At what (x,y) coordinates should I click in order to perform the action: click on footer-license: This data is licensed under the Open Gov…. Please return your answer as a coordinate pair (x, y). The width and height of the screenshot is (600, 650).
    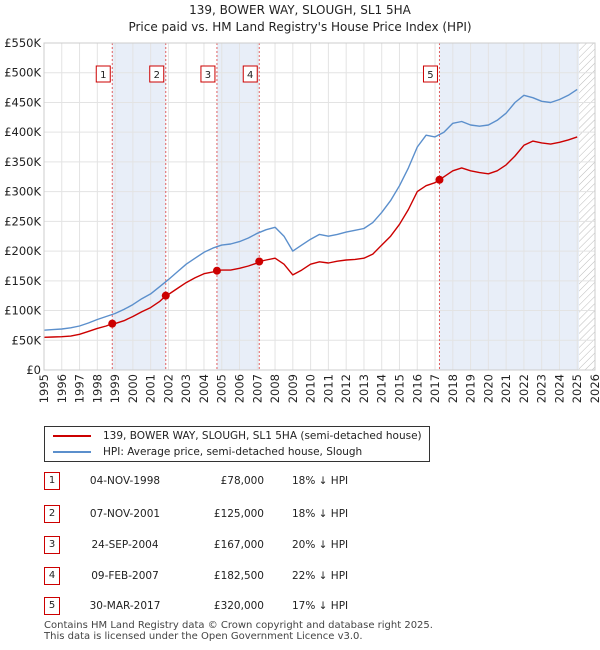
    Looking at the image, I should click on (203, 636).